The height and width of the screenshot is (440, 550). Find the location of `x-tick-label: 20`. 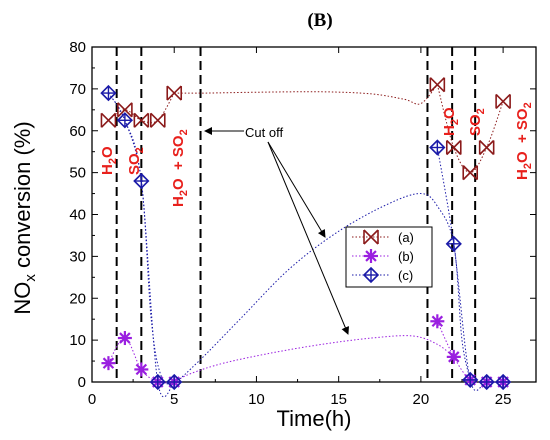

x-tick-label: 20 is located at coordinates (421, 399).